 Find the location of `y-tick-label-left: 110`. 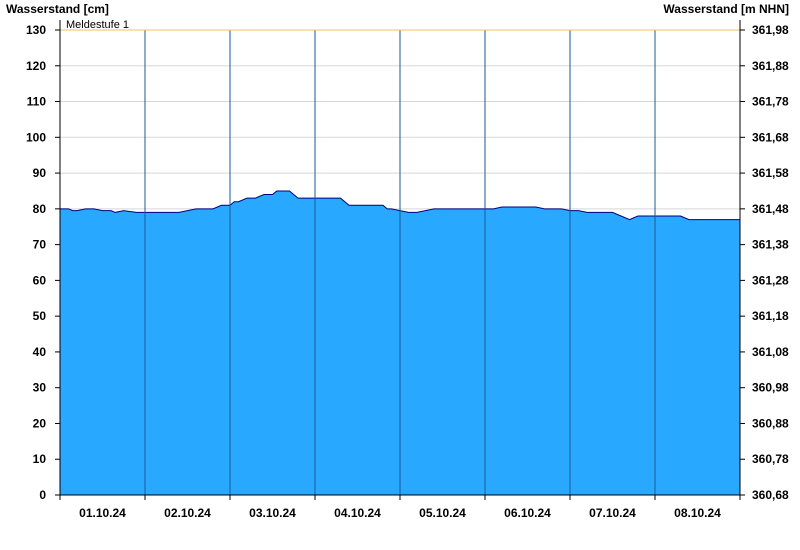

y-tick-label-left: 110 is located at coordinates (37, 102).